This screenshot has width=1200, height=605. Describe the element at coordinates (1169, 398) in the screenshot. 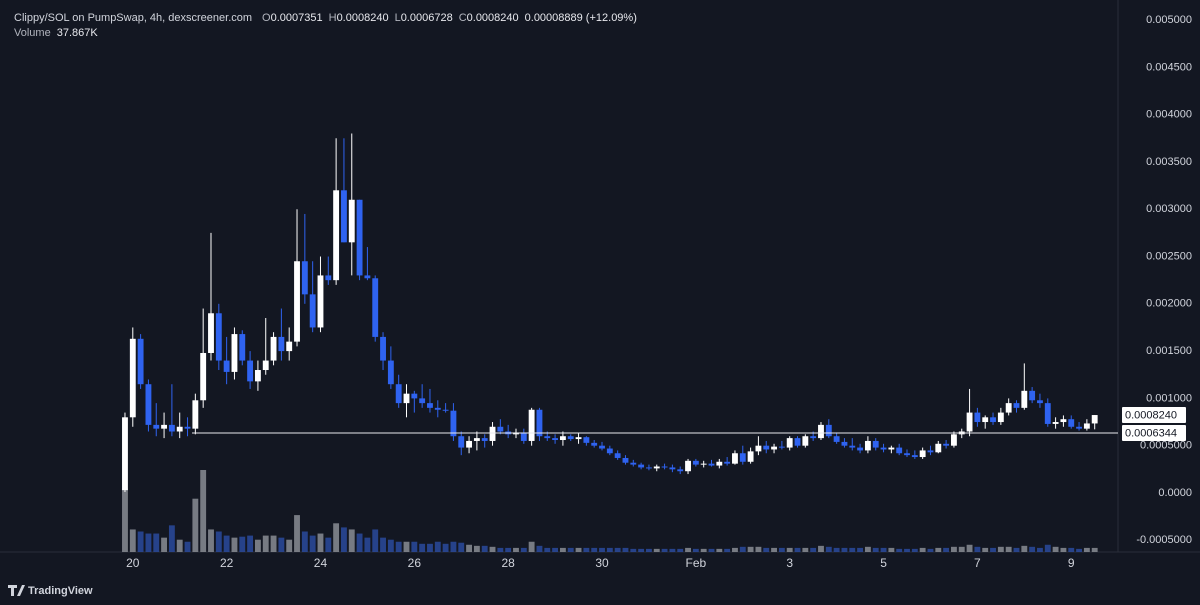

I see `y-tick-label: 0.001000` at that location.